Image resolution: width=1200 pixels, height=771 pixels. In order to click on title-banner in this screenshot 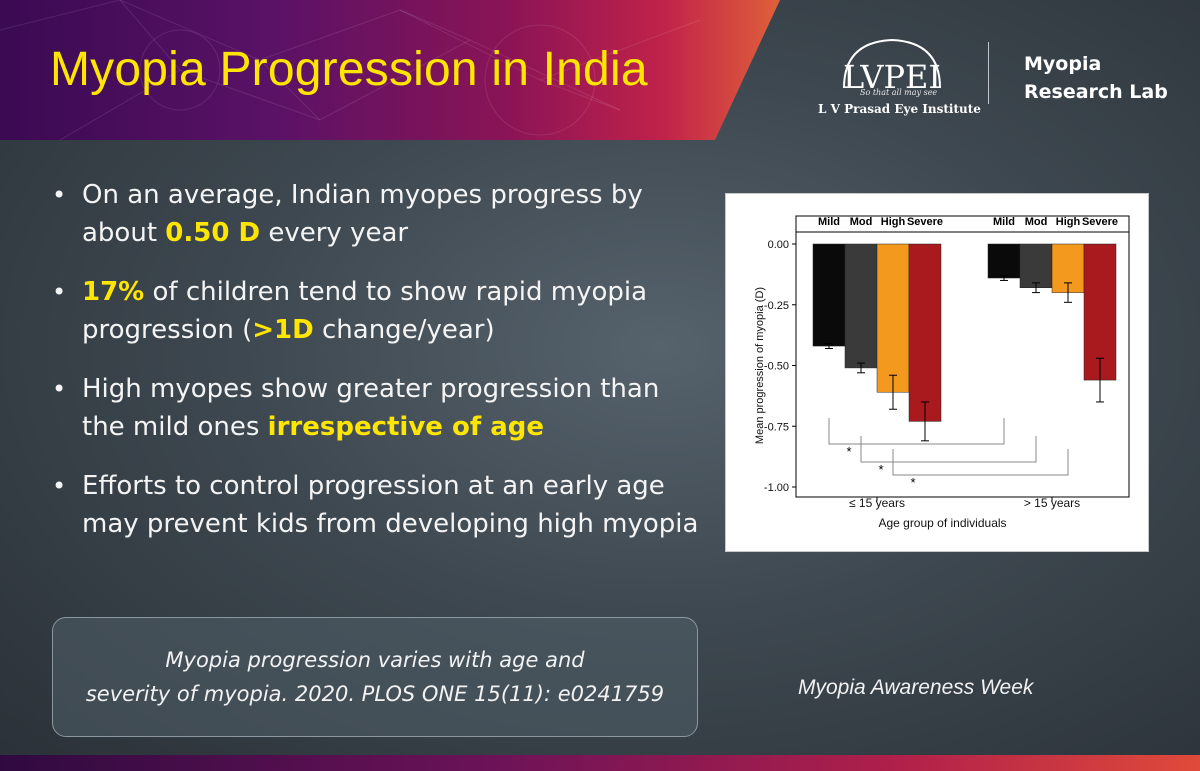, I will do `click(390, 70)`.